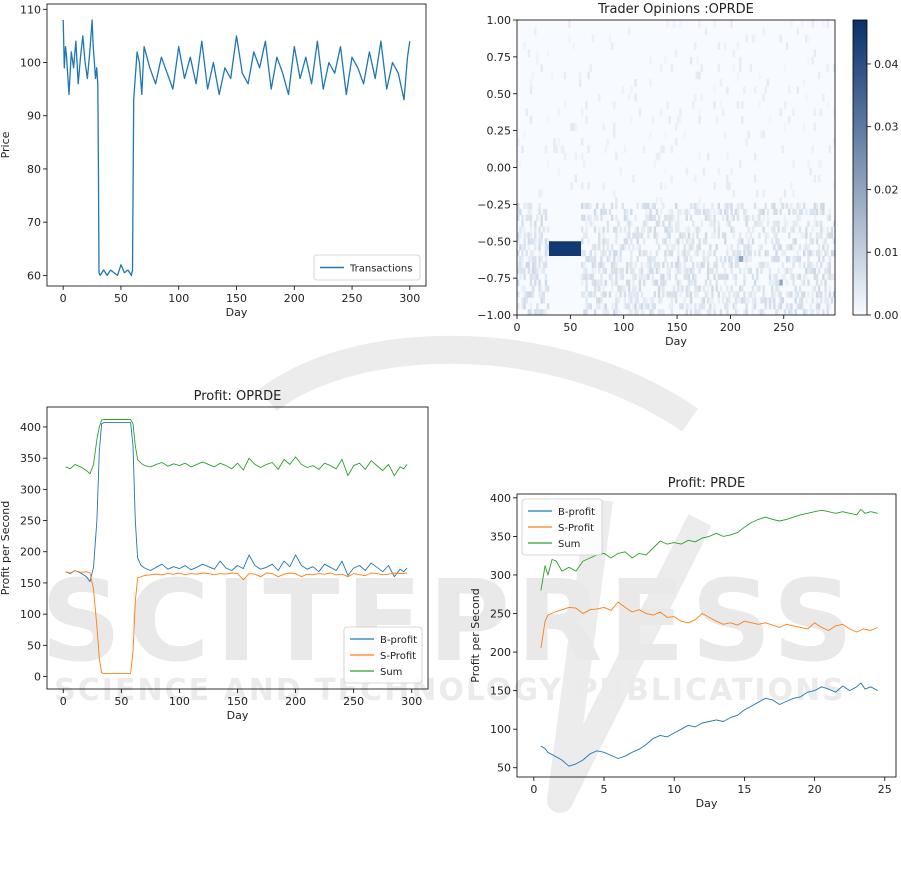 The image size is (901, 876). I want to click on x-tick-label: 50, so click(121, 298).